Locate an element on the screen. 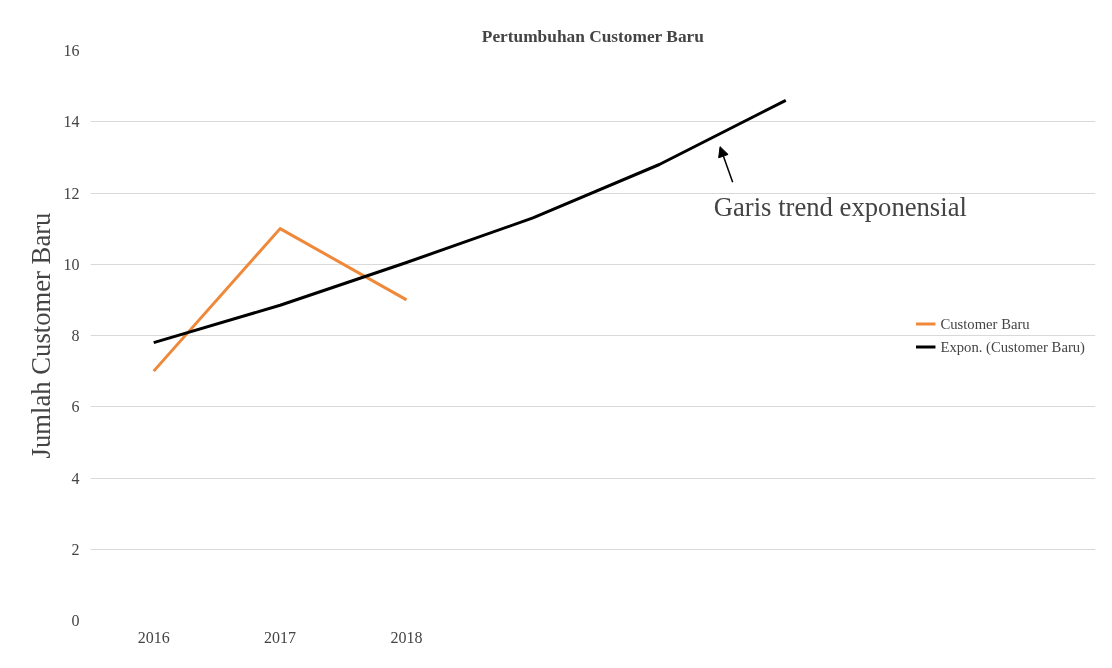 The width and height of the screenshot is (1112, 668). y-axis-title: Jumlah Customer Baru is located at coordinates (40, 335).